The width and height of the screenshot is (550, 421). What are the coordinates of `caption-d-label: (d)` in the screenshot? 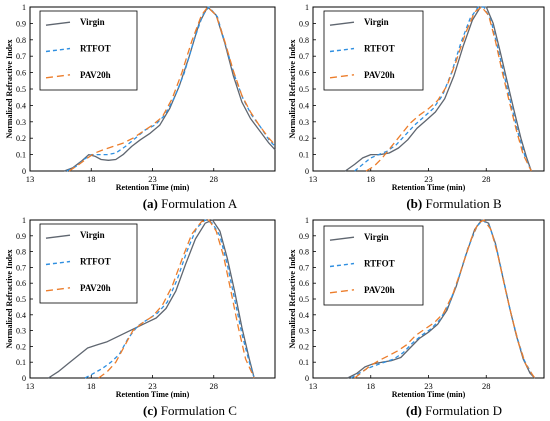 It's located at (413, 410).